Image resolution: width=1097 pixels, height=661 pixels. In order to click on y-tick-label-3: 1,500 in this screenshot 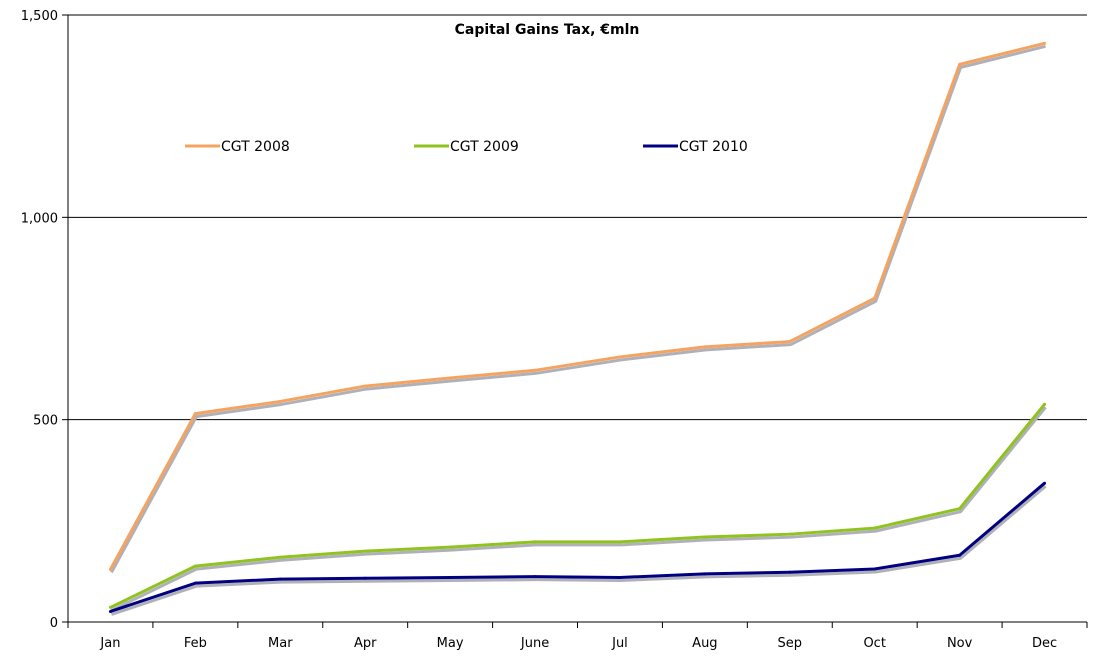, I will do `click(39, 16)`.